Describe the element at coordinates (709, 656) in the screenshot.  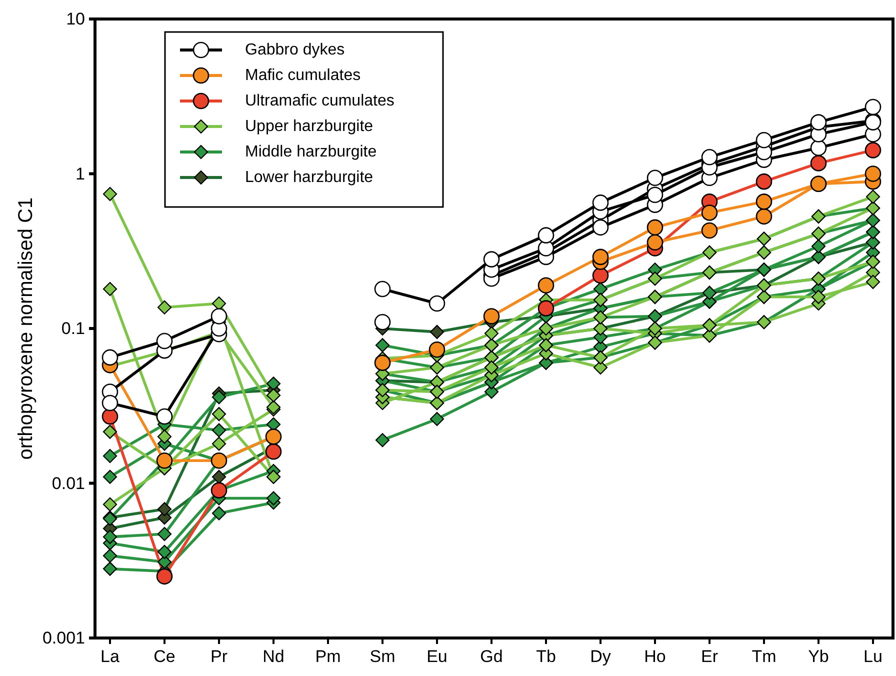
I see `x-tick-label: Er` at that location.